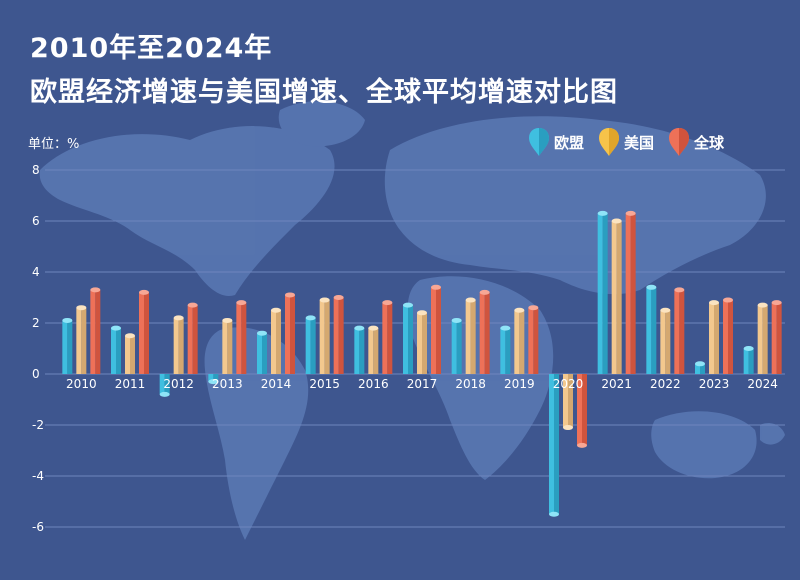 This screenshot has width=800, height=580. Describe the element at coordinates (38, 425) in the screenshot. I see `y-tick-label: -2` at that location.